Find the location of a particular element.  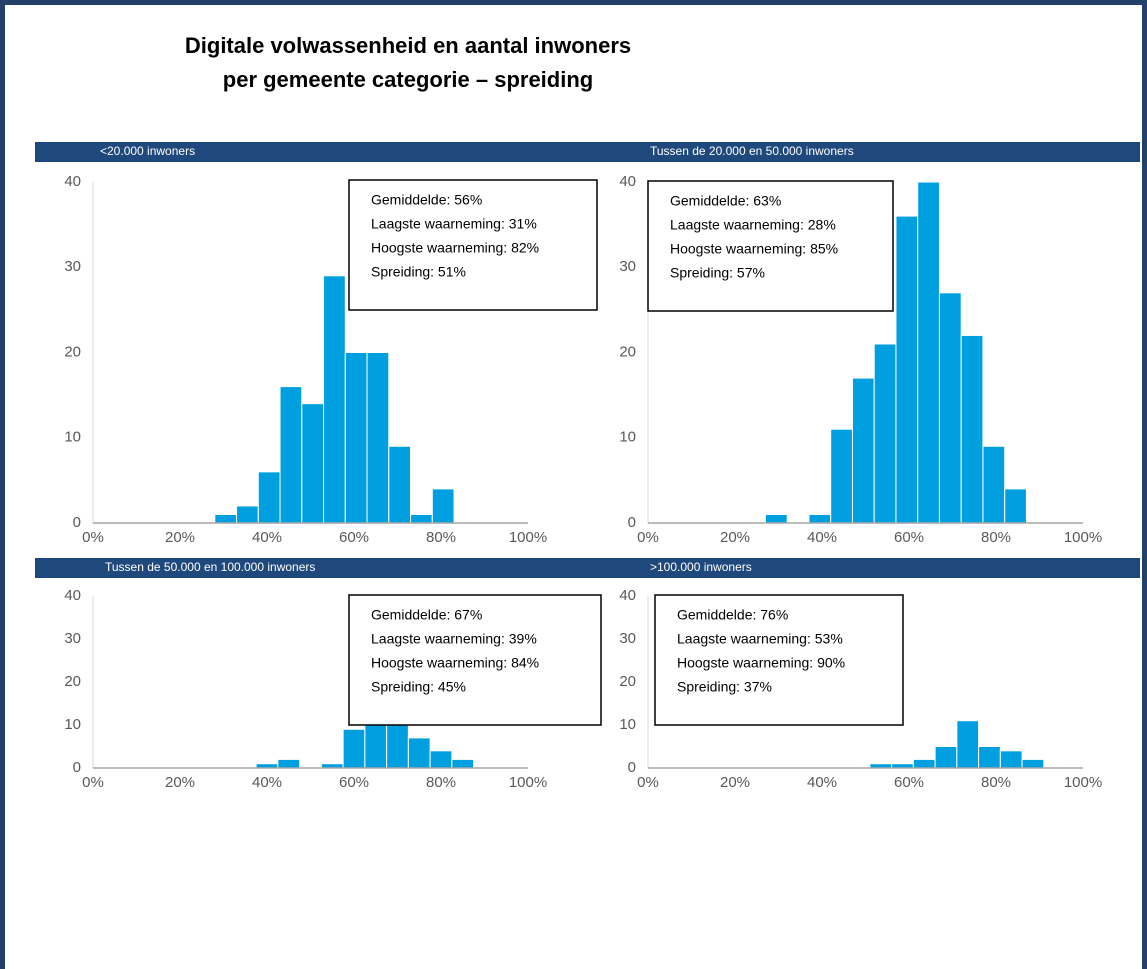

title-line: per gemeente categorie – spreiding is located at coordinates (408, 79).